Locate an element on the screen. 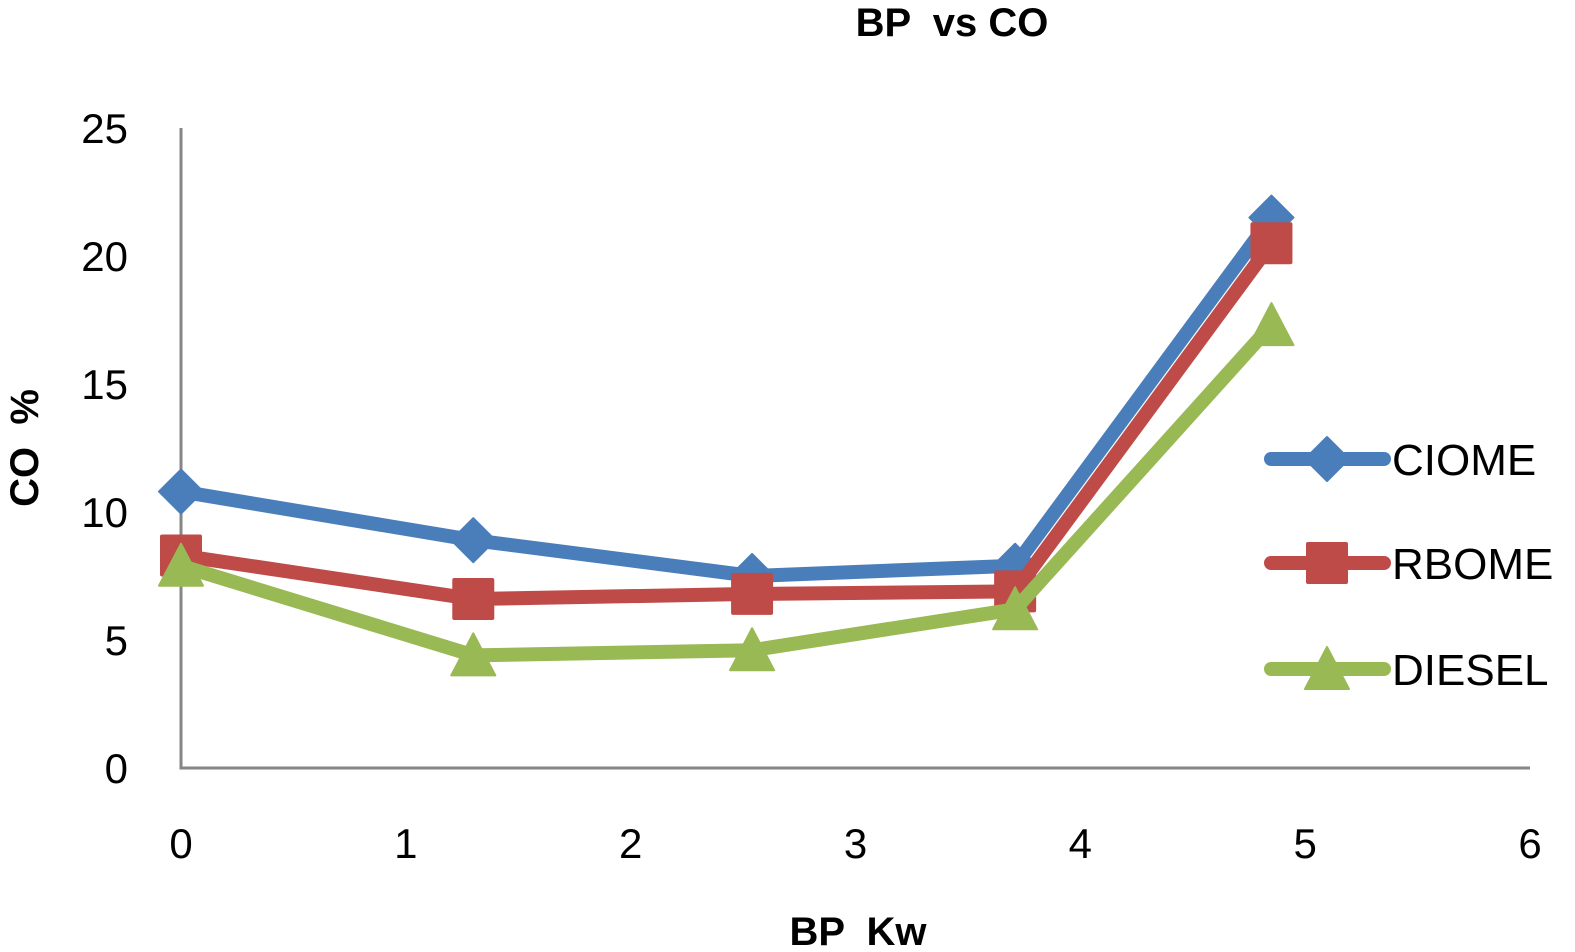 This screenshot has height=952, width=1575. y-tick-label: 20 is located at coordinates (104, 256).